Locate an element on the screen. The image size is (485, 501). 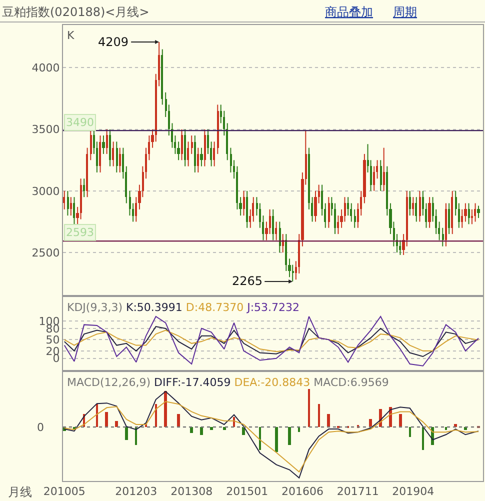
chart-title: KDJ(9,3,3) is located at coordinates (94, 307).